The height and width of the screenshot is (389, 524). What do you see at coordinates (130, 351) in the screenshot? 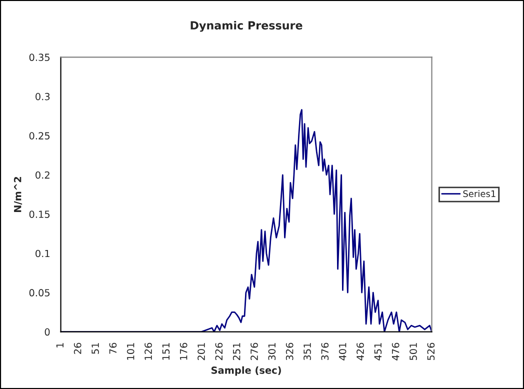
I see `x-tick-label: 101` at bounding box center [130, 351].